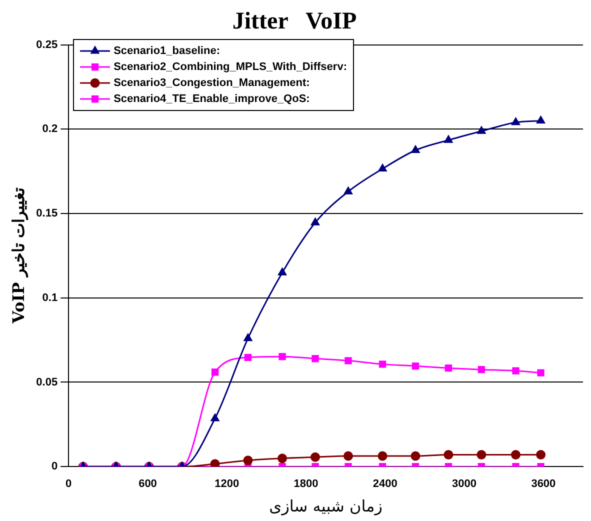 This screenshot has height=521, width=591. Describe the element at coordinates (294, 21) in the screenshot. I see `chart-title: Jitter VoIP` at that location.